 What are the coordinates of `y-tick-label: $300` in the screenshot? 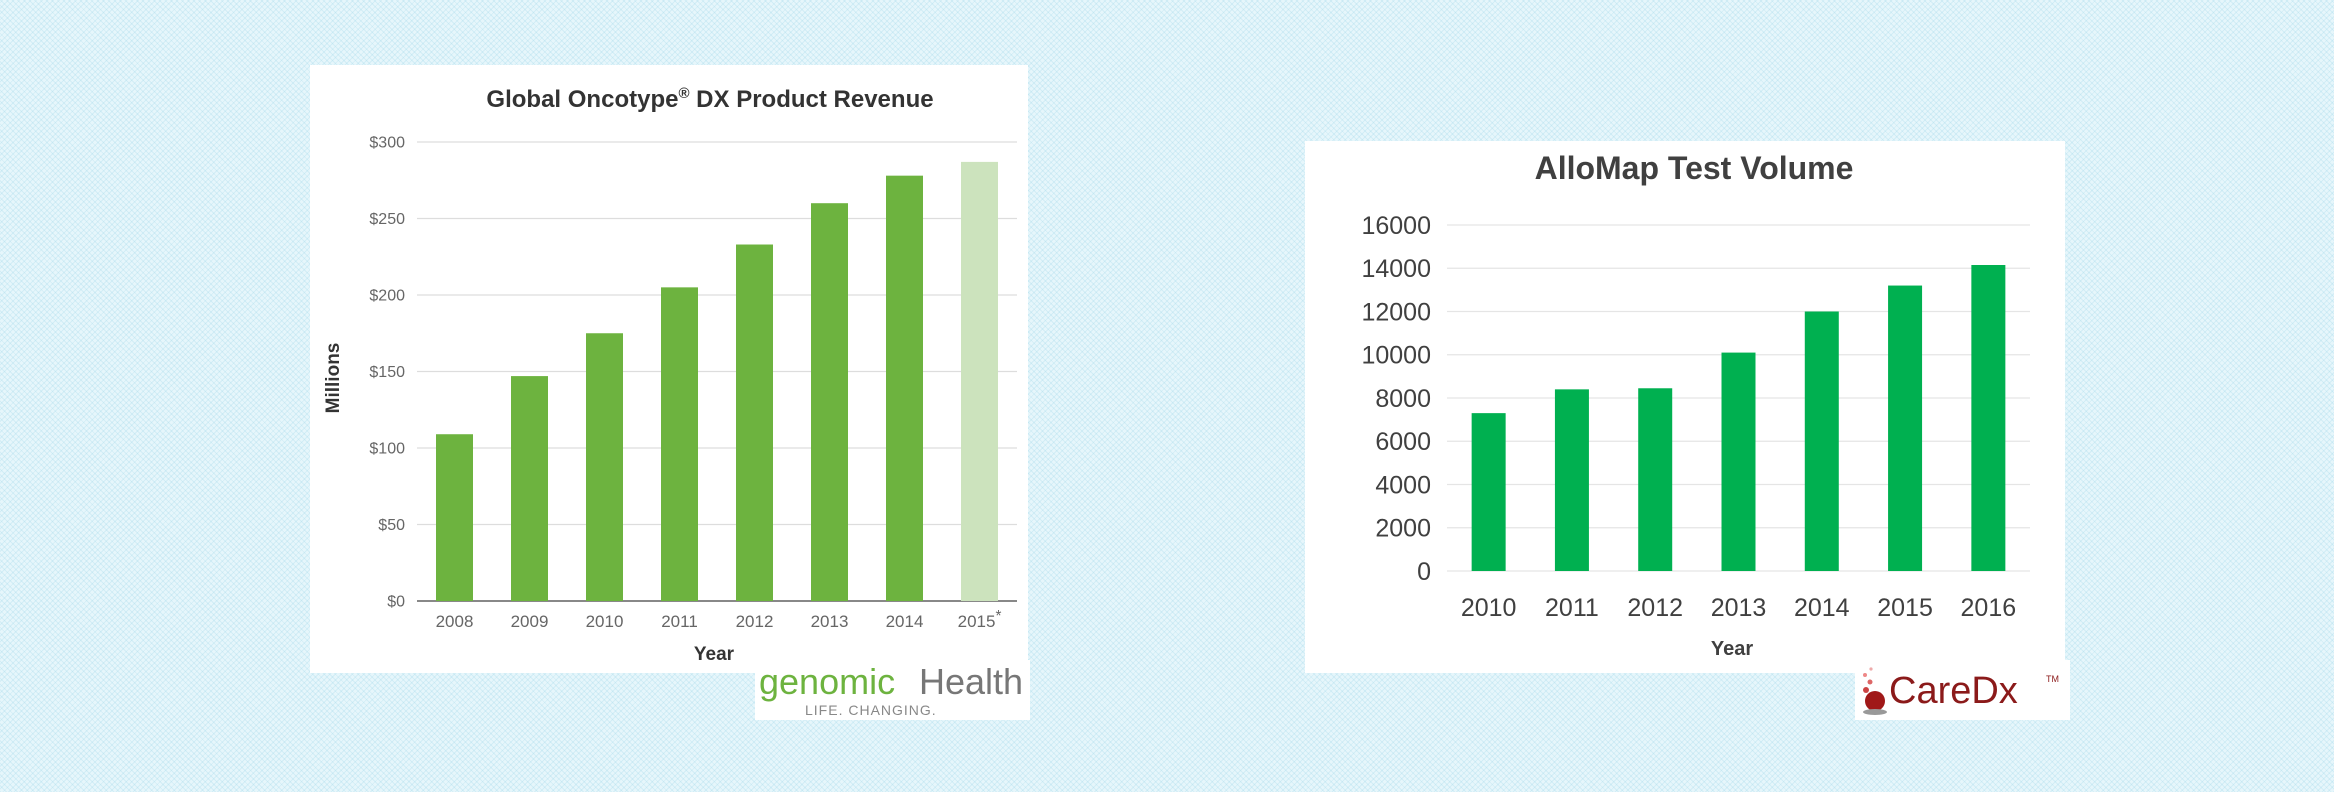 It's located at (387, 143).